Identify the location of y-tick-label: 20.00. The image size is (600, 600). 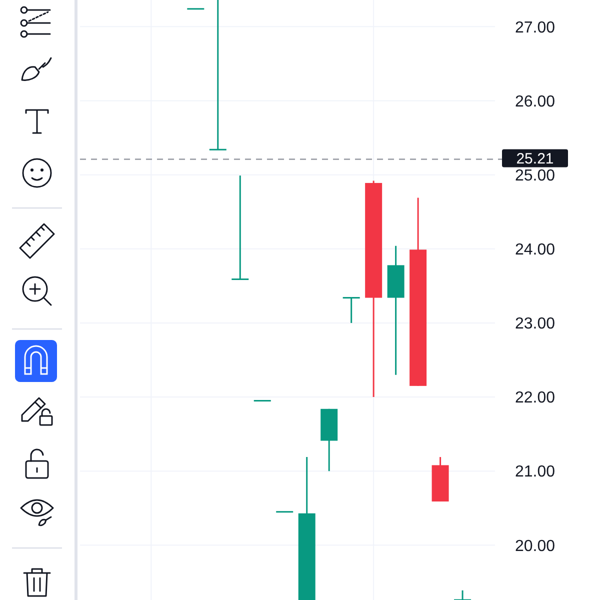
(535, 546).